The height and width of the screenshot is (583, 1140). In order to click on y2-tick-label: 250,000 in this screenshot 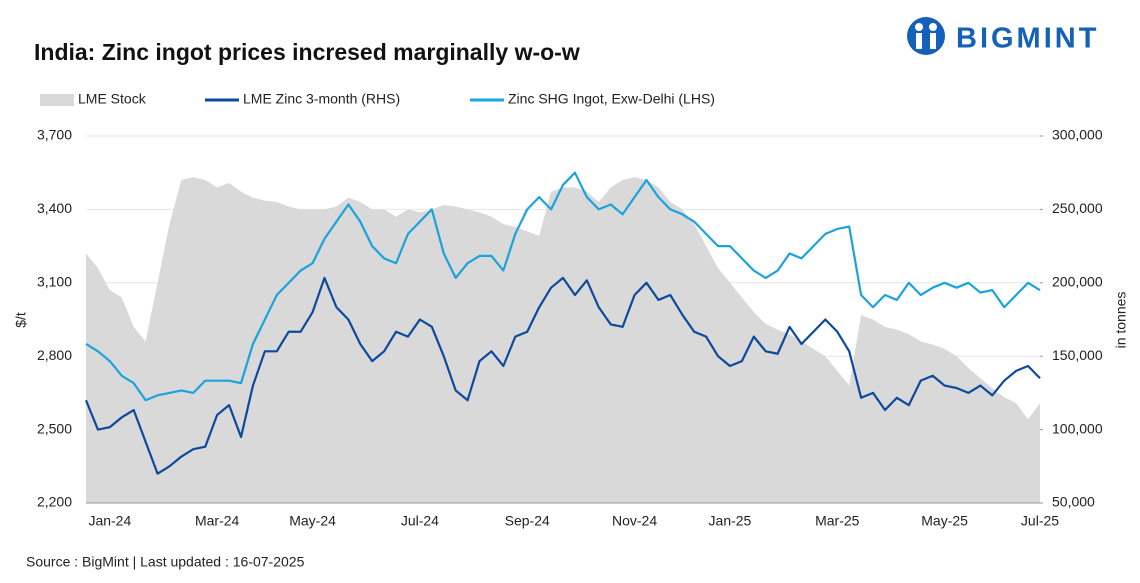, I will do `click(1077, 208)`.